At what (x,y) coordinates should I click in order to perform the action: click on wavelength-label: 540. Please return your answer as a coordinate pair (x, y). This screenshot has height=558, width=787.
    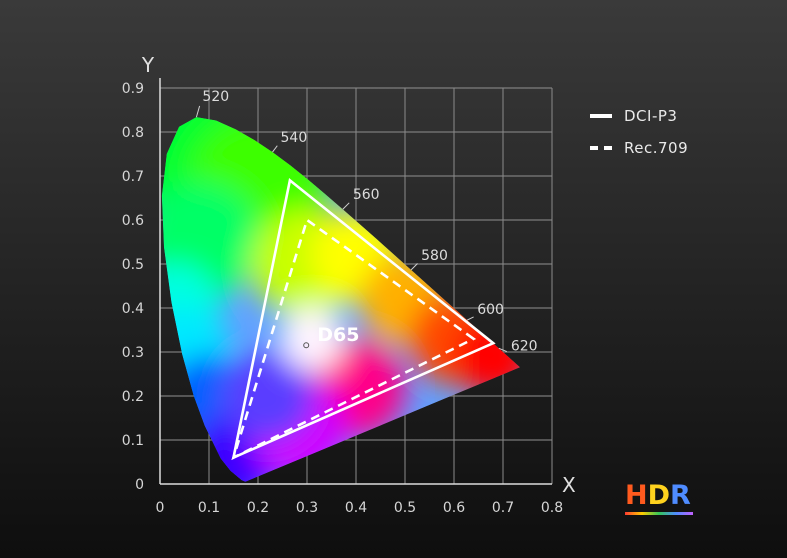
    Looking at the image, I should click on (294, 138).